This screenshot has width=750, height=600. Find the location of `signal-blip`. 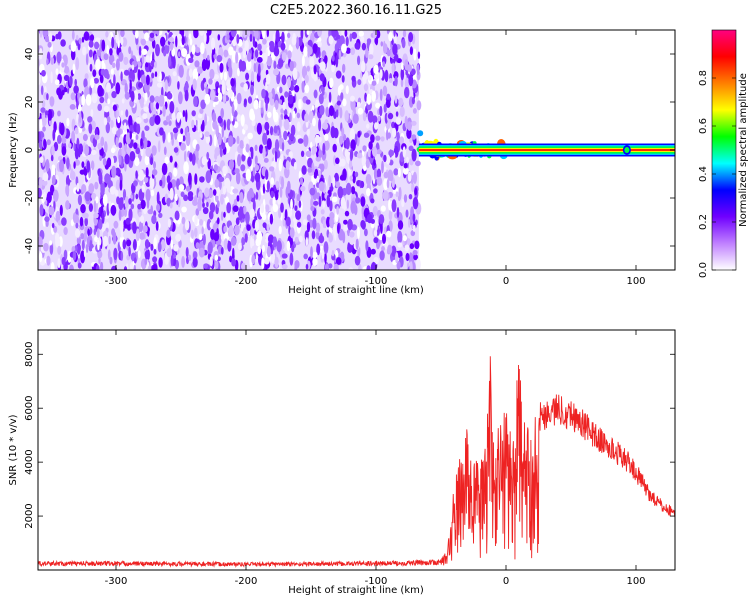

signal-blip is located at coordinates (627, 150).